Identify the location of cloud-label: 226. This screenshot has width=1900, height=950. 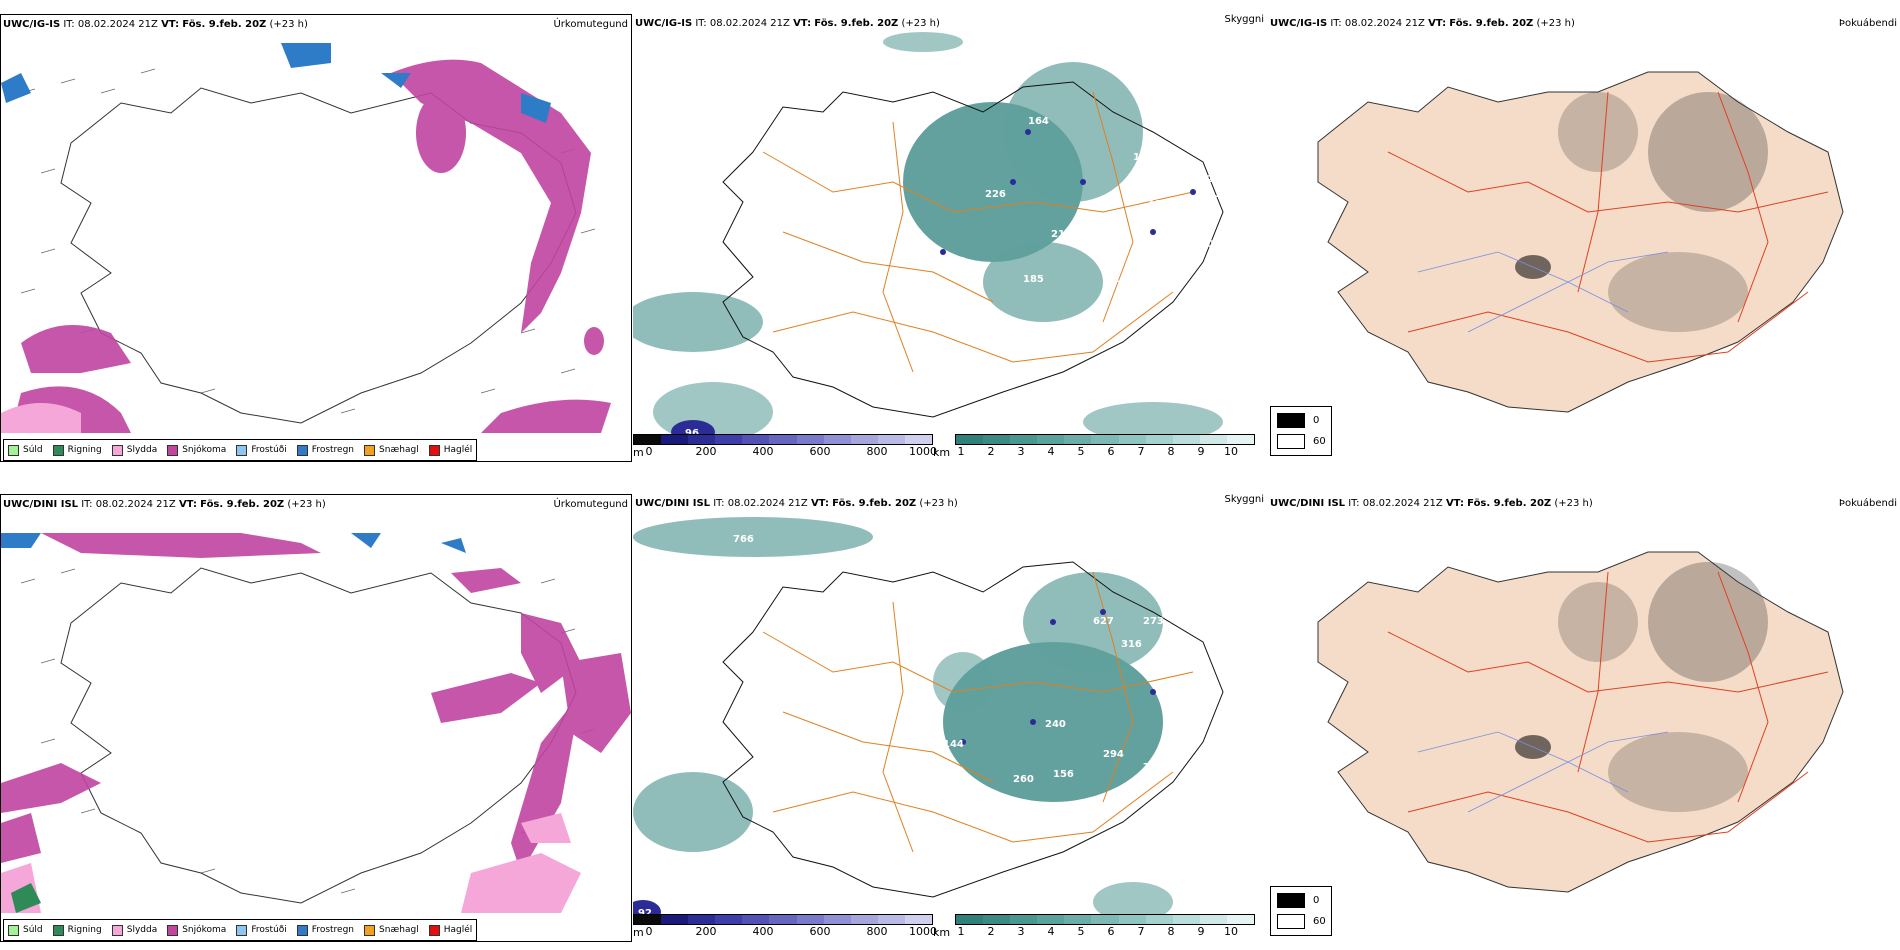
(995, 194).